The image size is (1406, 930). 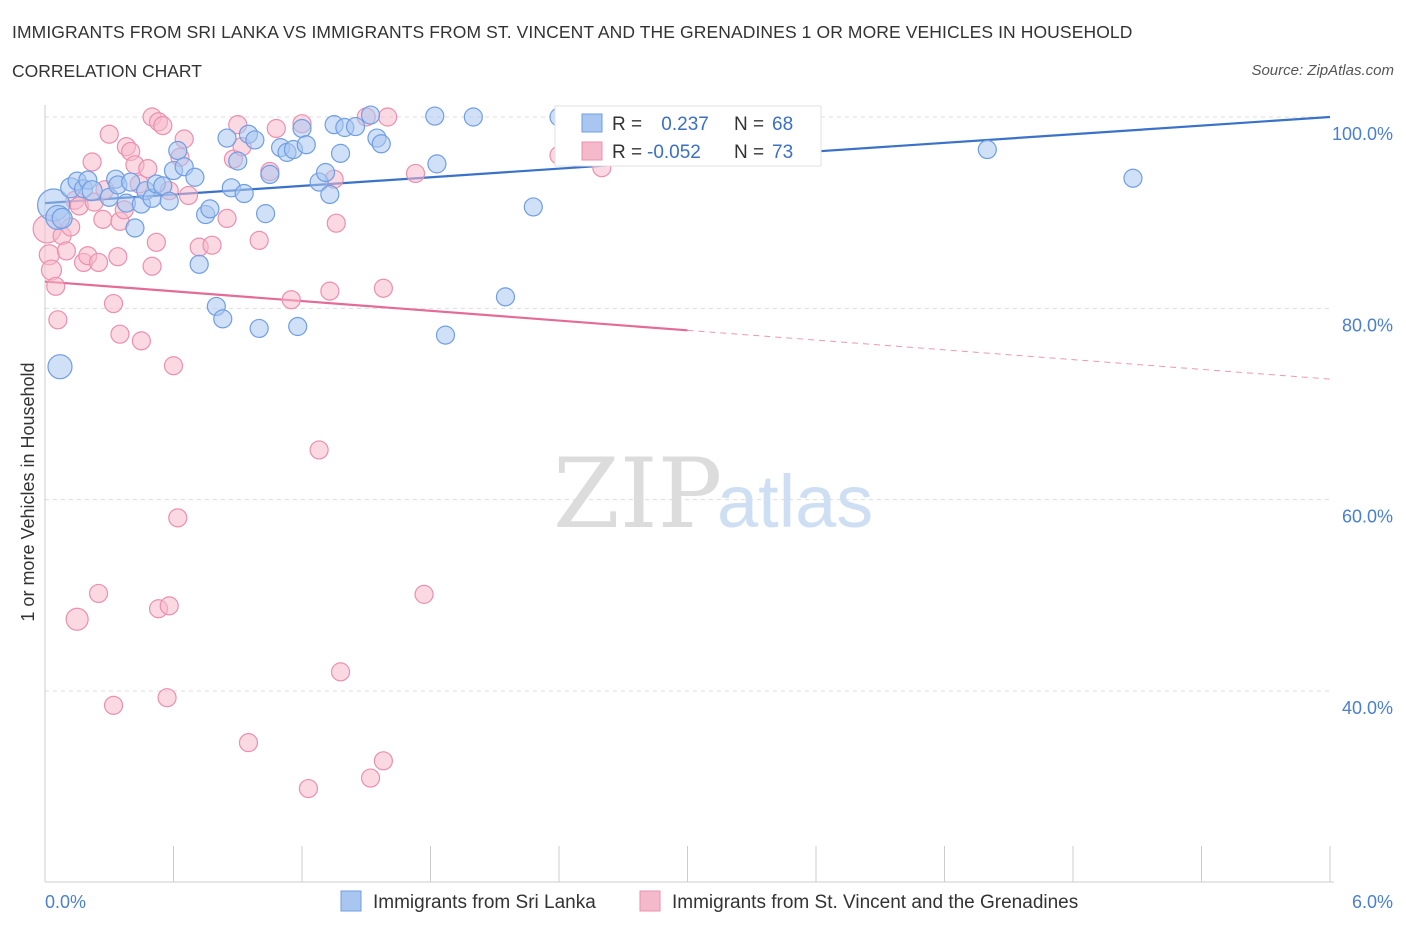 What do you see at coordinates (351, 901) in the screenshot?
I see `legend-swatch-sri-lanka` at bounding box center [351, 901].